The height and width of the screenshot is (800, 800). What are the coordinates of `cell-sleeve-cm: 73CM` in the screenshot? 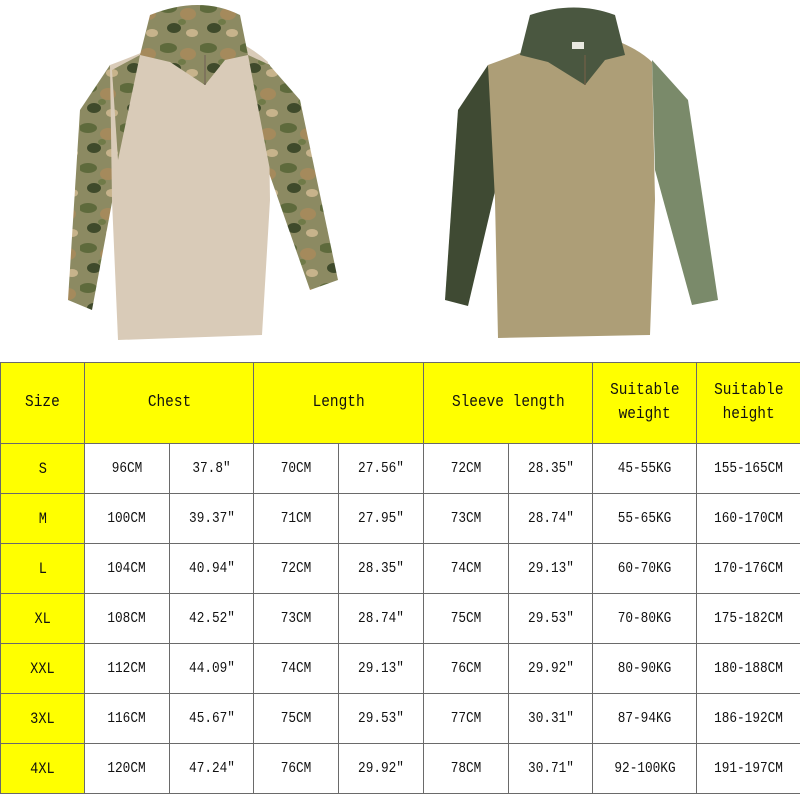 It's located at (466, 518).